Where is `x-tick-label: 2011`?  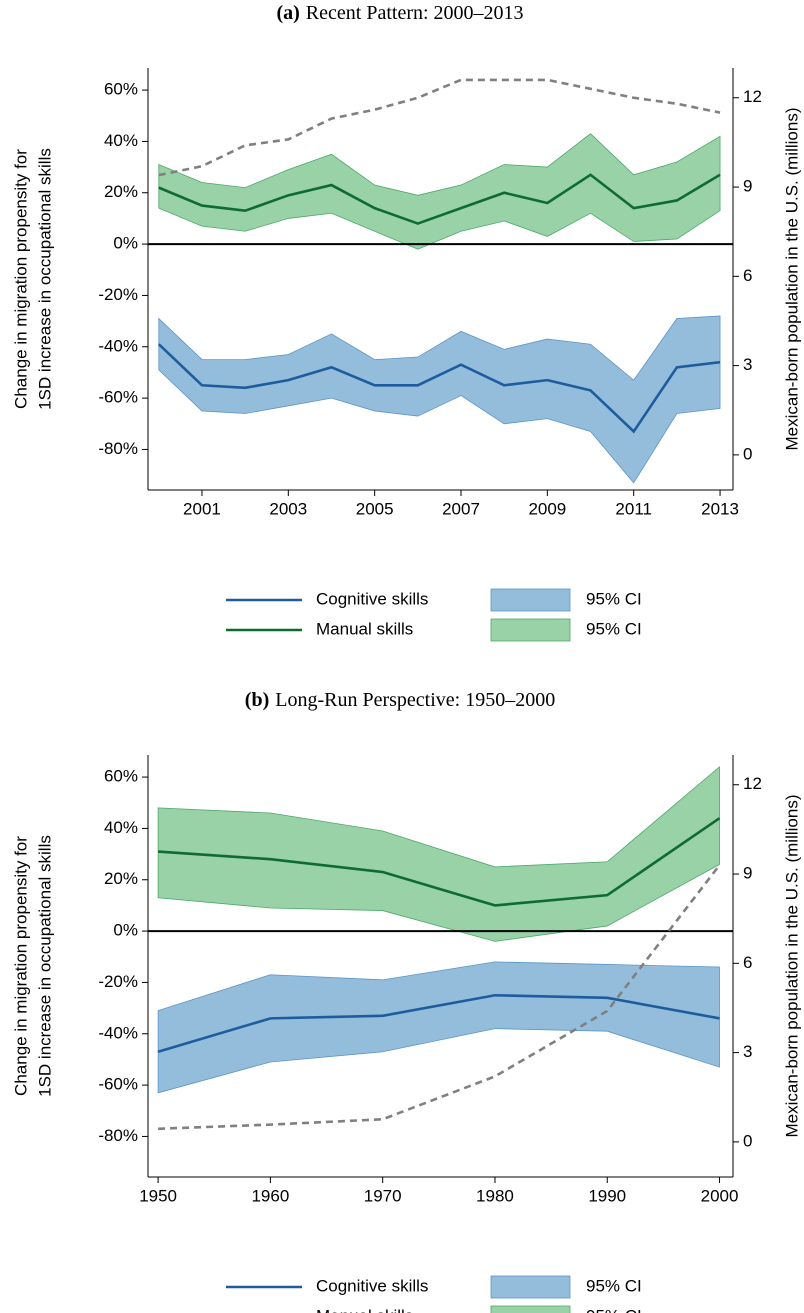 x-tick-label: 2011 is located at coordinates (633, 508).